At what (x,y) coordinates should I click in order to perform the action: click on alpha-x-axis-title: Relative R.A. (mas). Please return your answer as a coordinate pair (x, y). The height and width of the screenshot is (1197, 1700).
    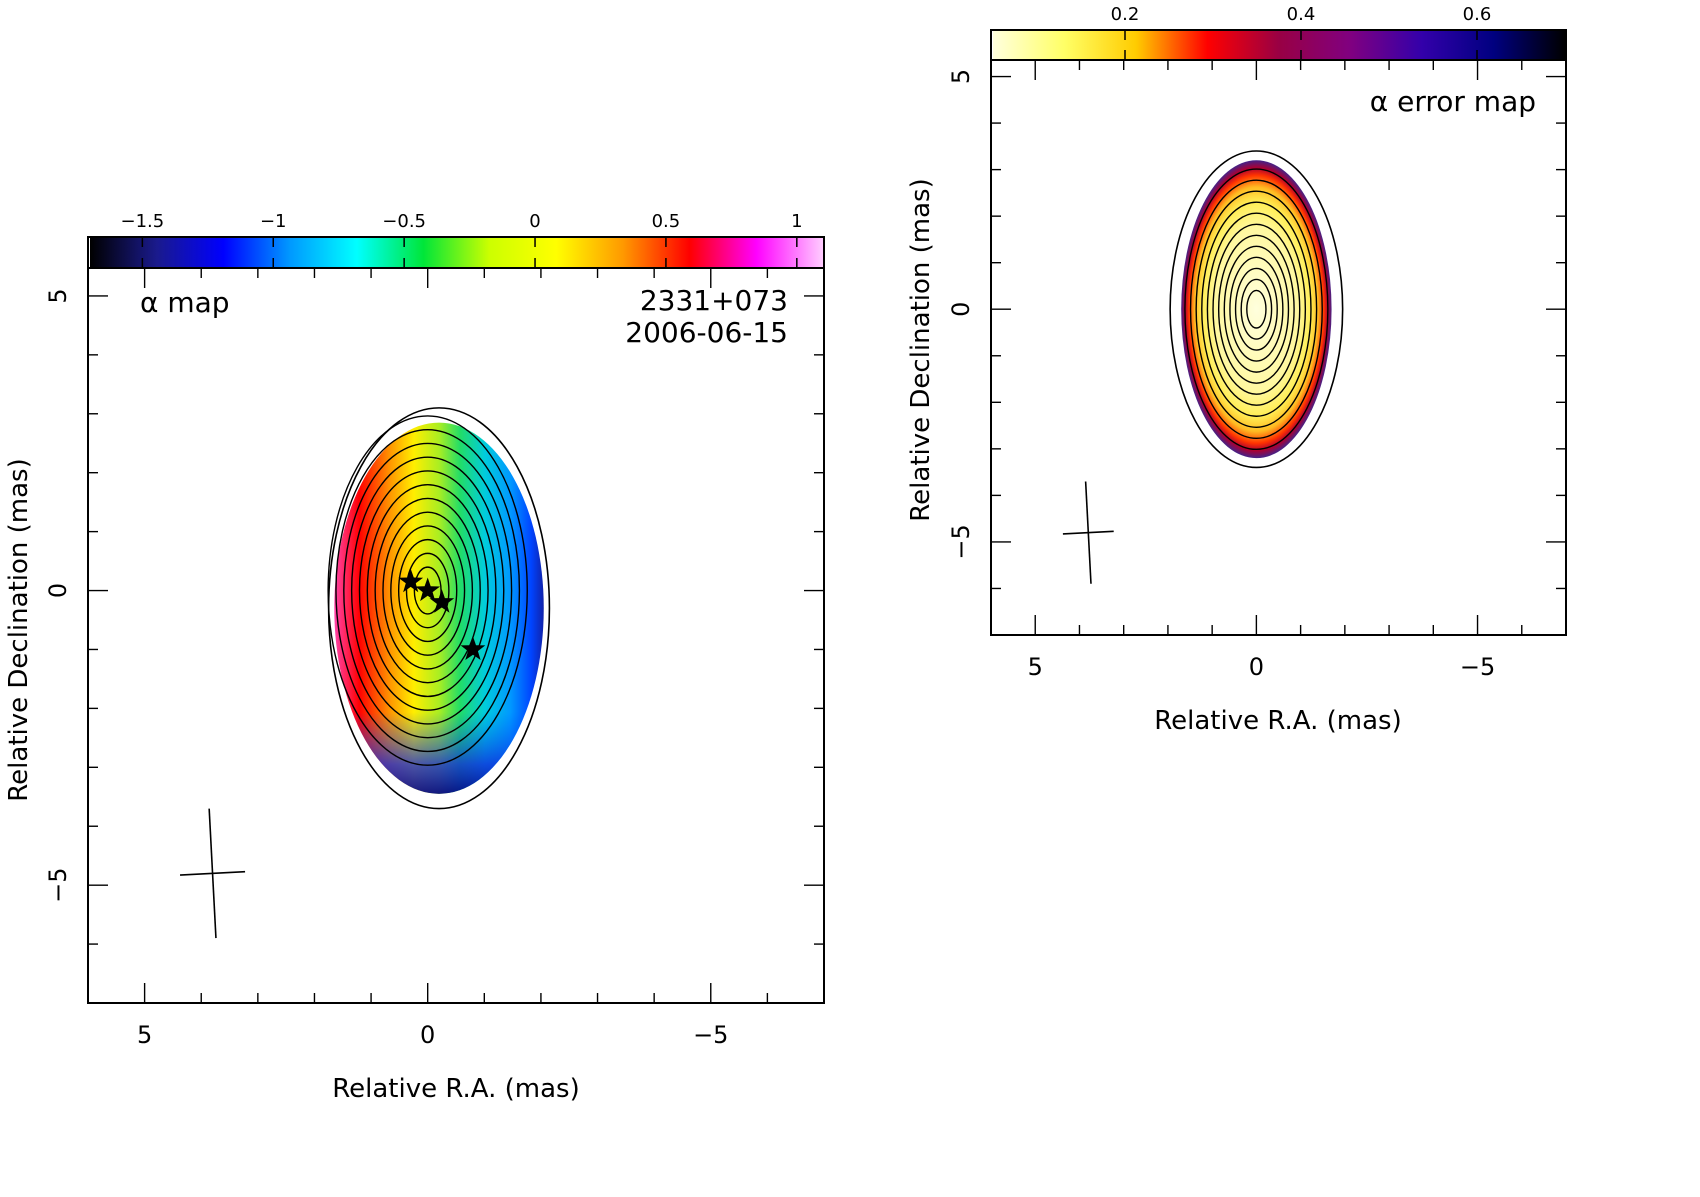
    Looking at the image, I should click on (455, 1089).